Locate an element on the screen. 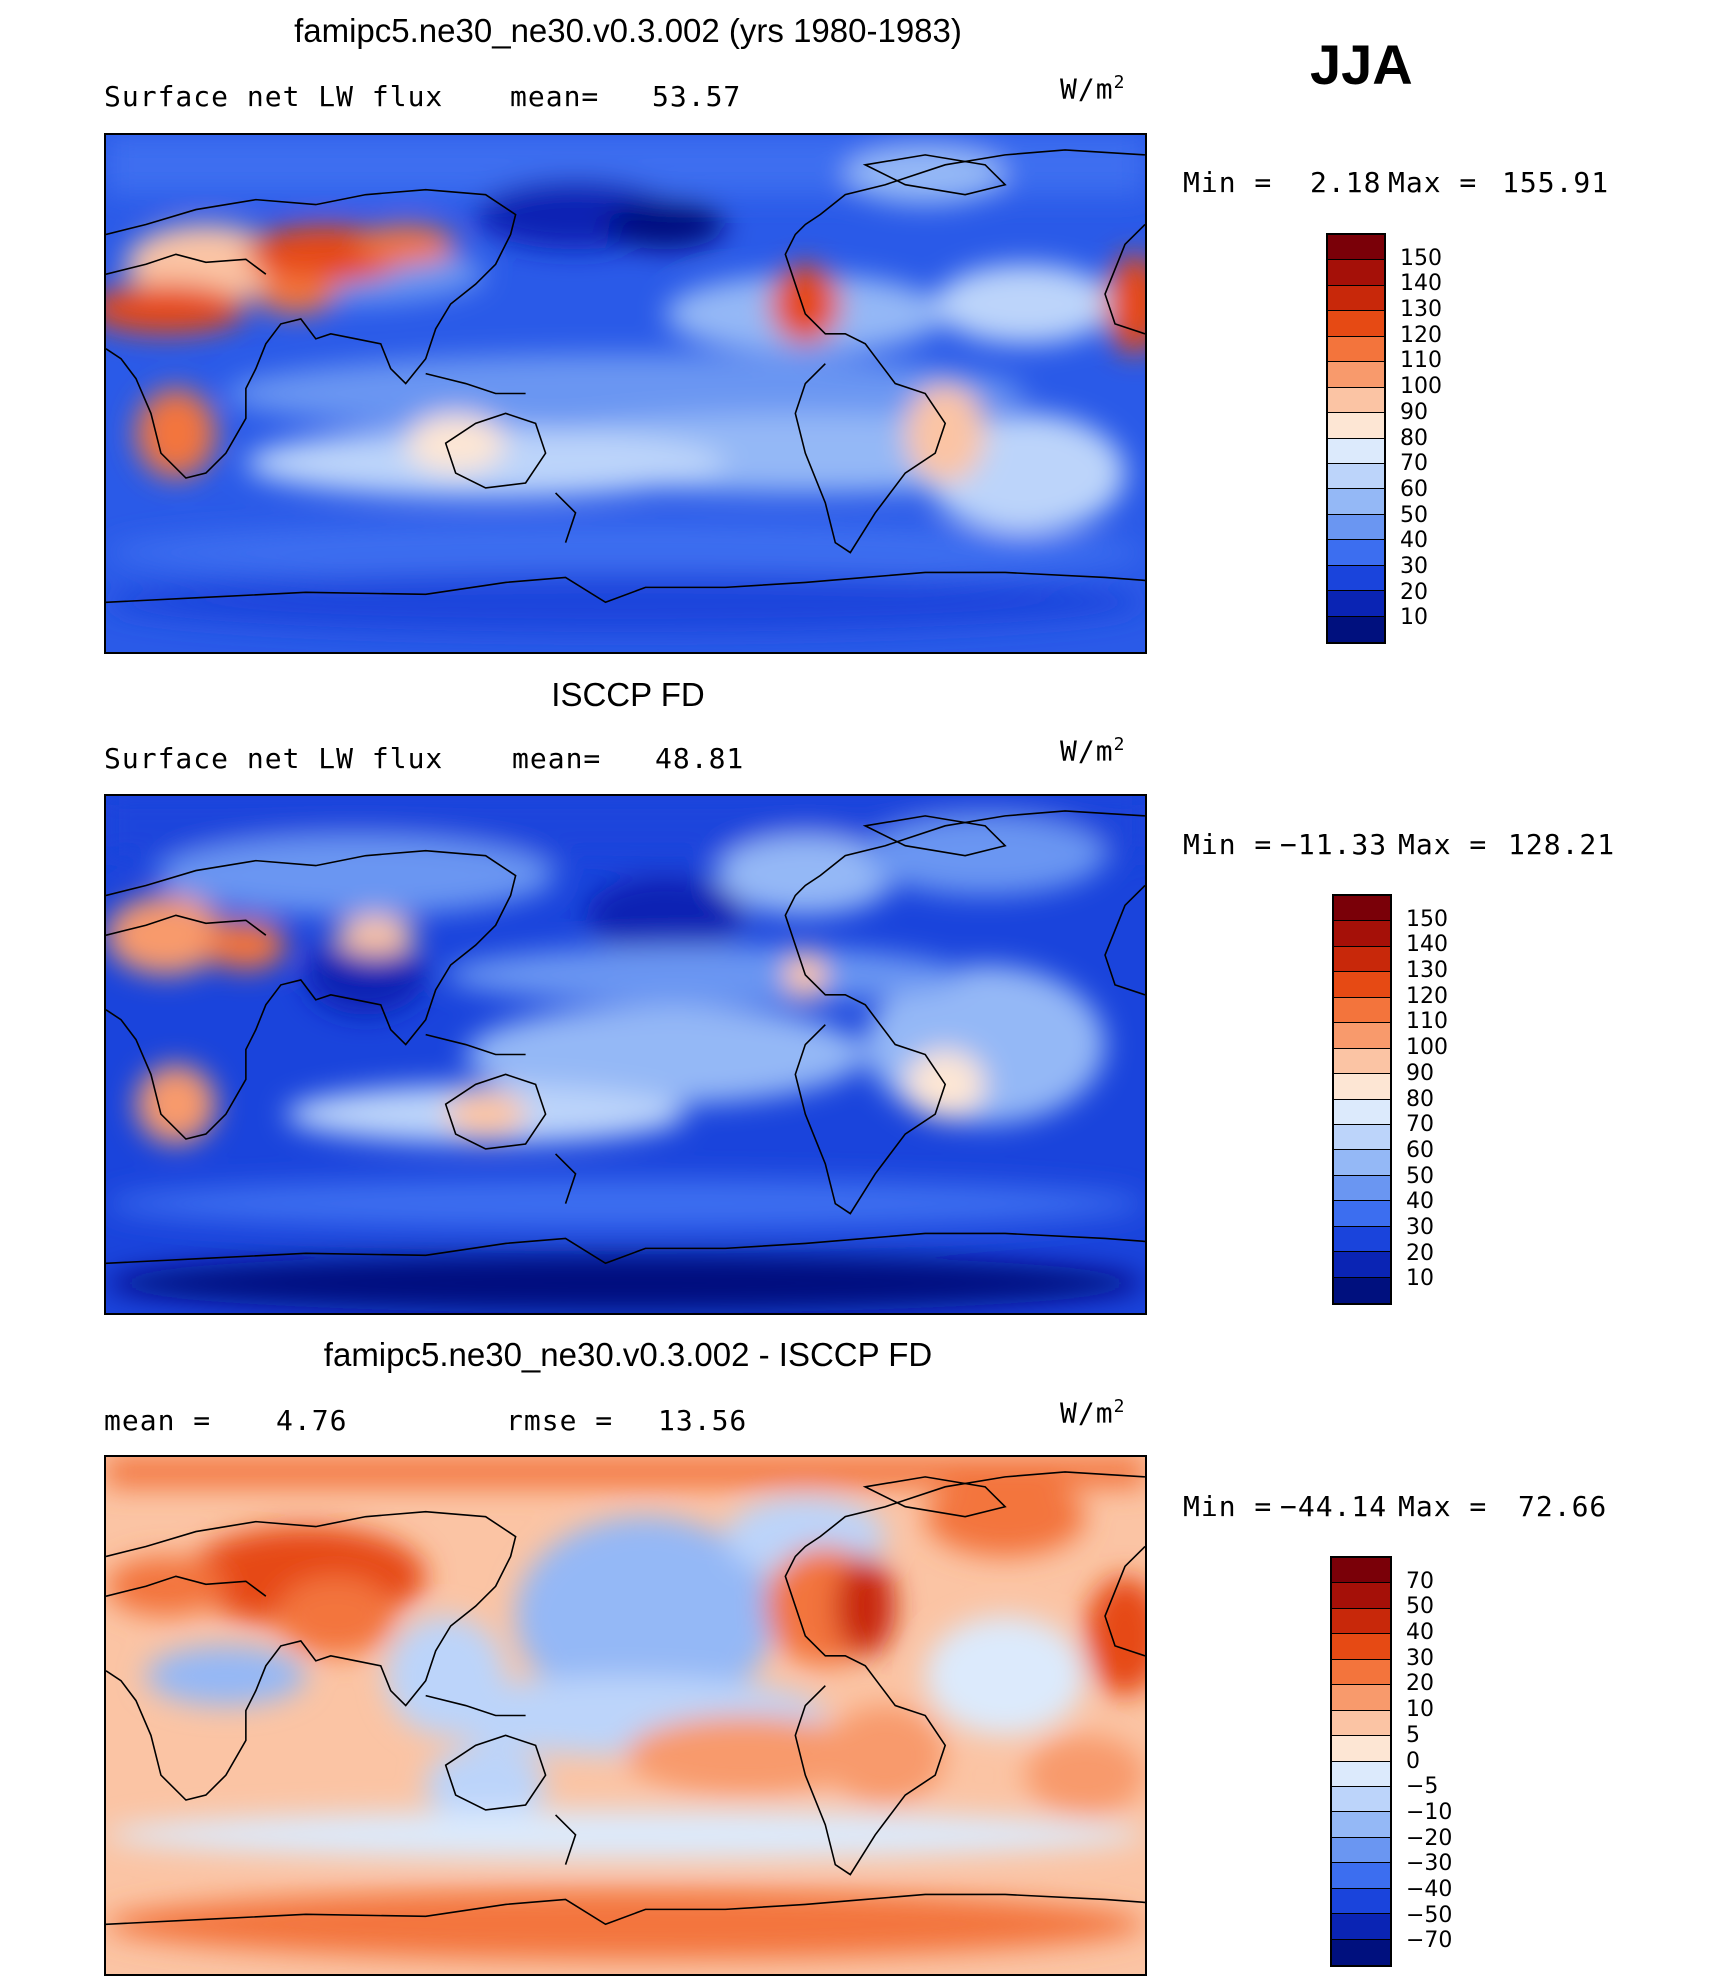  panel-3-units: W/m2 is located at coordinates (1093, 1413).